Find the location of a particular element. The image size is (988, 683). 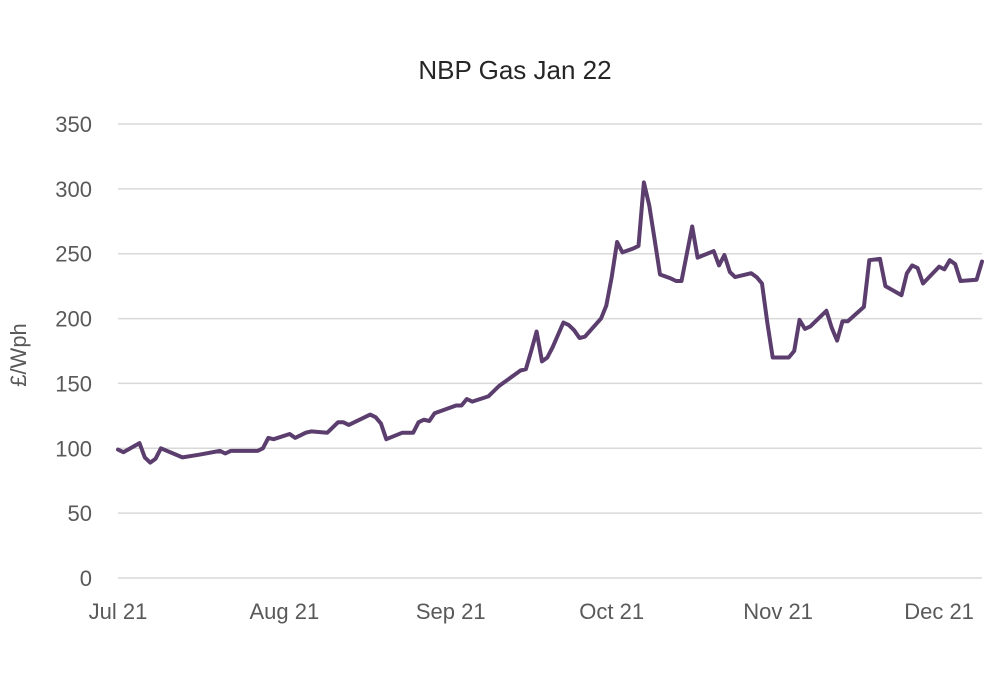

x-tick-label: Oct 21 is located at coordinates (611, 611).